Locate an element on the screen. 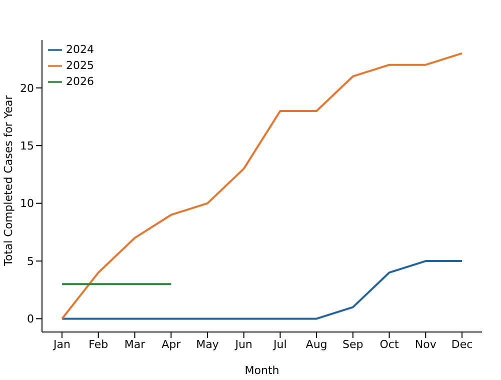  x-tick-label: Mar is located at coordinates (135, 344).